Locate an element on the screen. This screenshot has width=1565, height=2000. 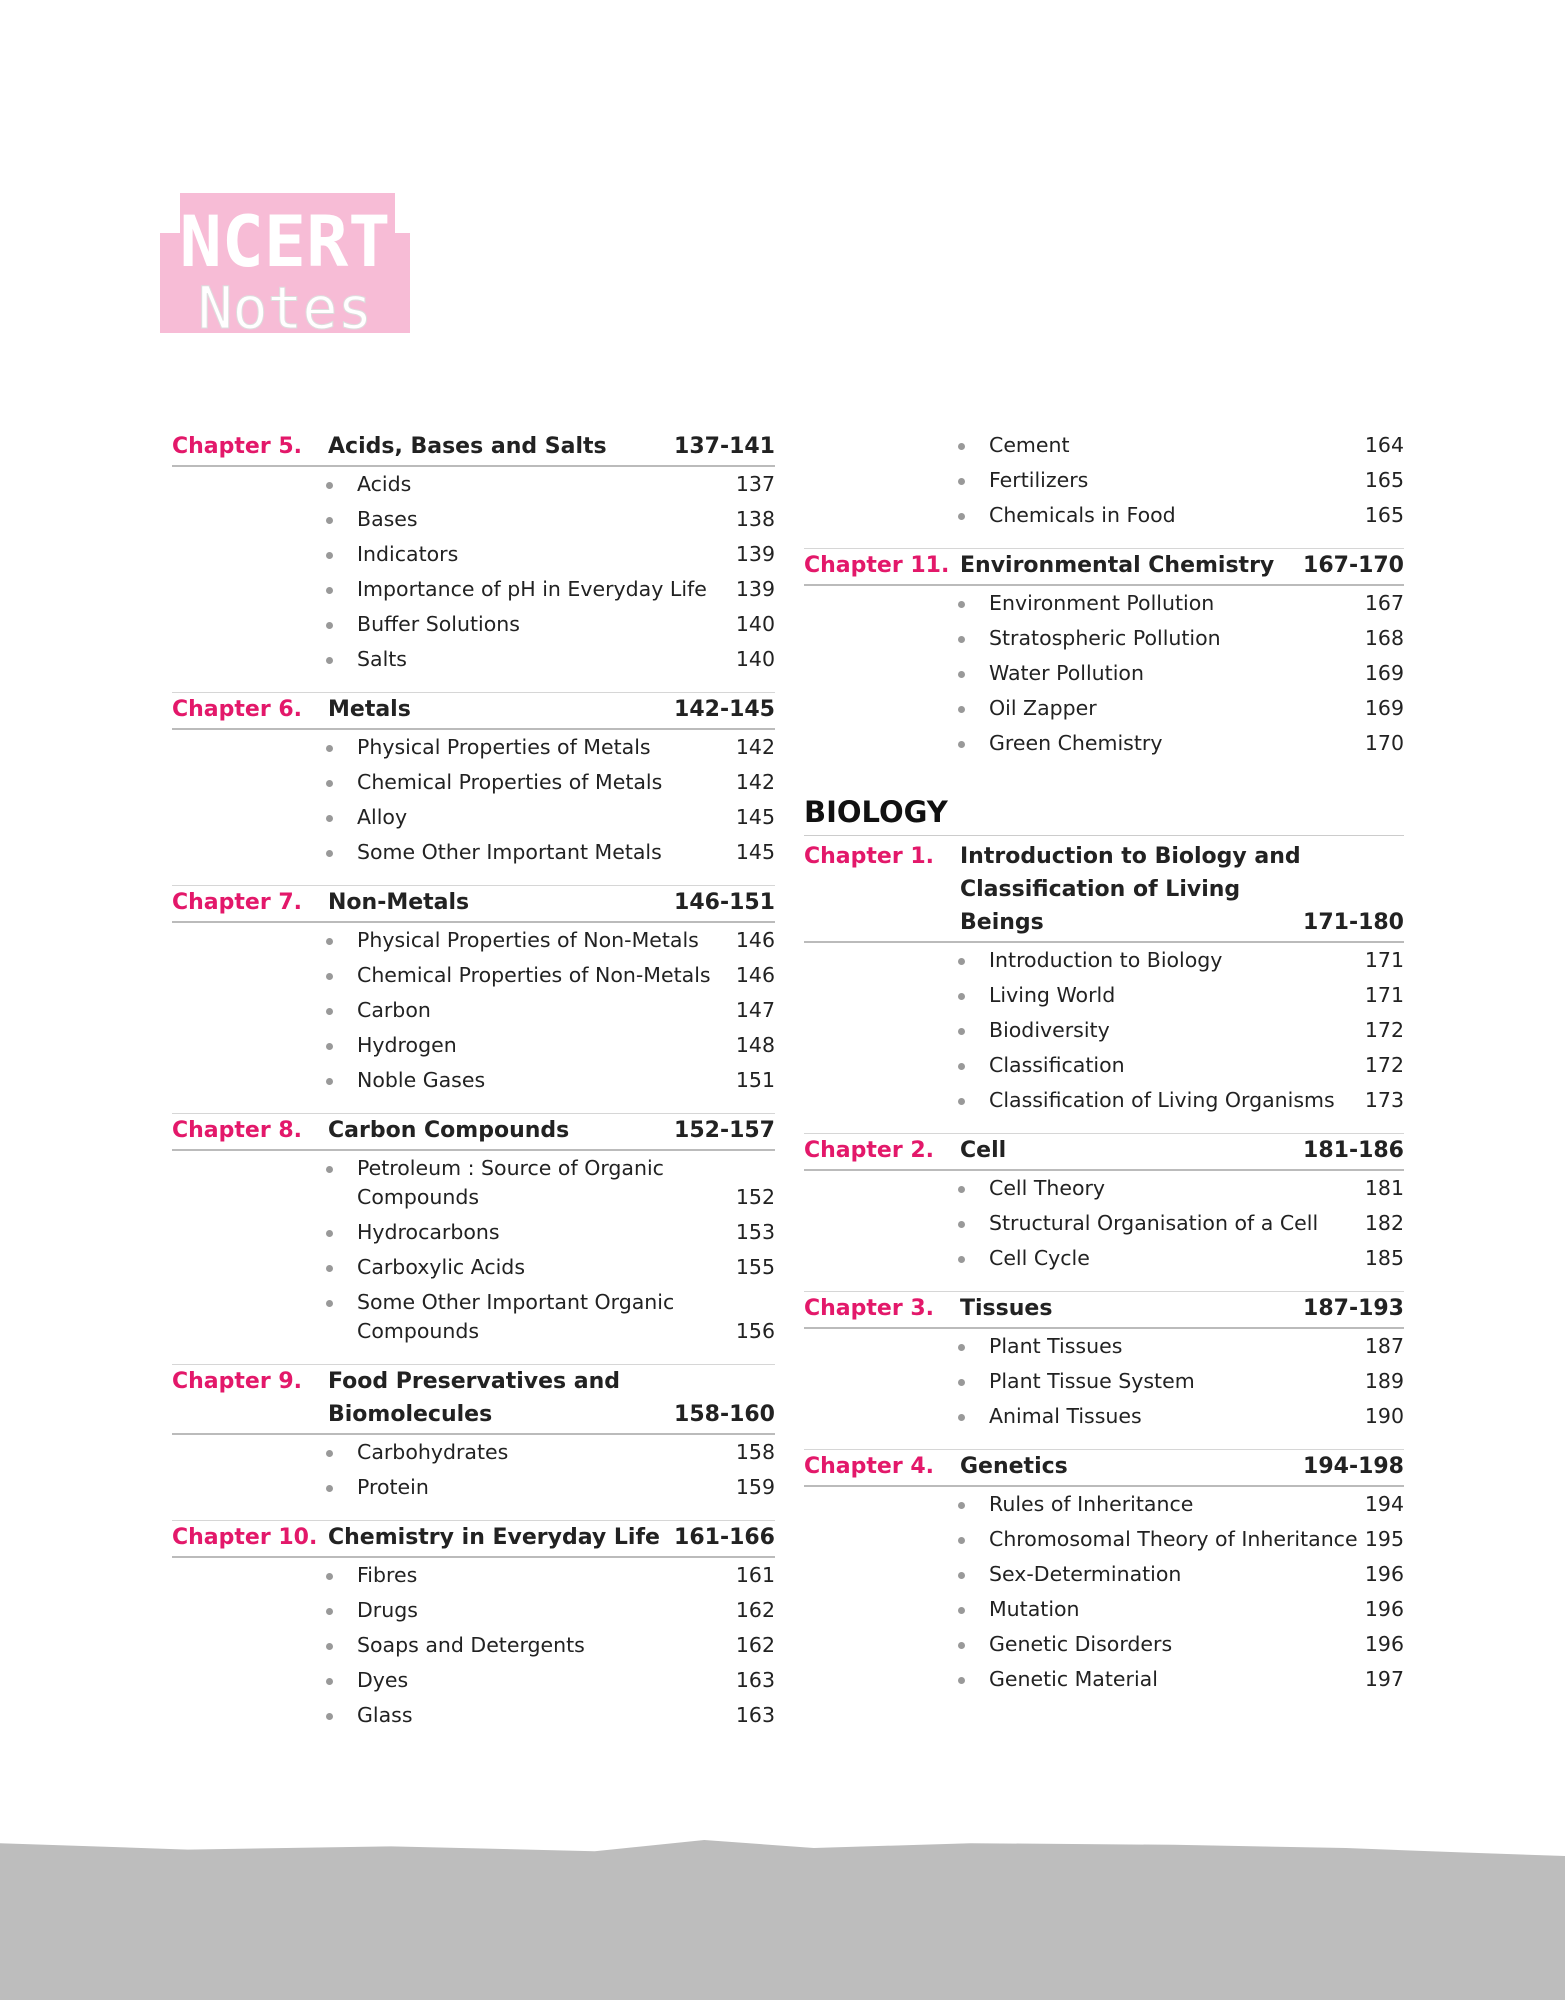
toc-item: Living World 171 is located at coordinates (1104, 995).